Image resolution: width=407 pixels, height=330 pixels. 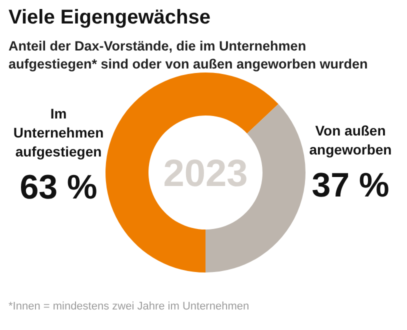 I want to click on text: *Innen = mindestens zwei Jahre im Unternehmen, so click(x=129, y=306).